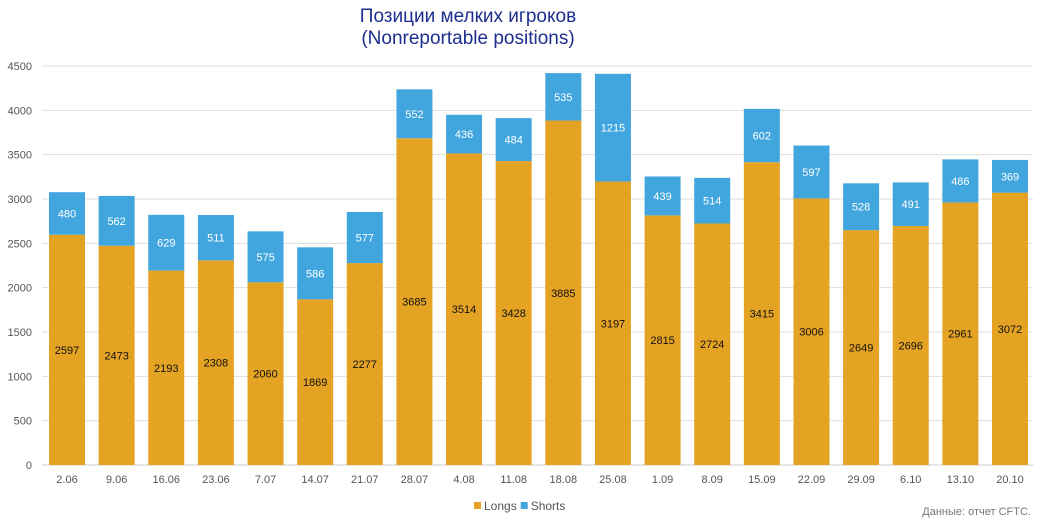 The image size is (1037, 524). I want to click on data-label-shorts: 484, so click(514, 141).